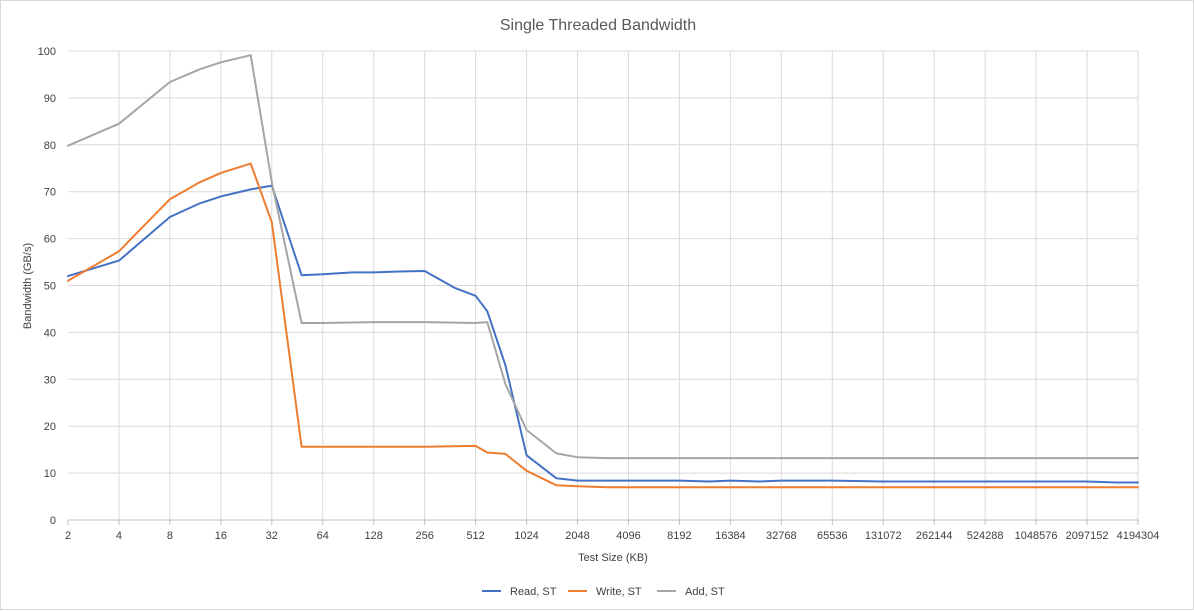  Describe the element at coordinates (68, 536) in the screenshot. I see `x-tick-label: 2` at that location.